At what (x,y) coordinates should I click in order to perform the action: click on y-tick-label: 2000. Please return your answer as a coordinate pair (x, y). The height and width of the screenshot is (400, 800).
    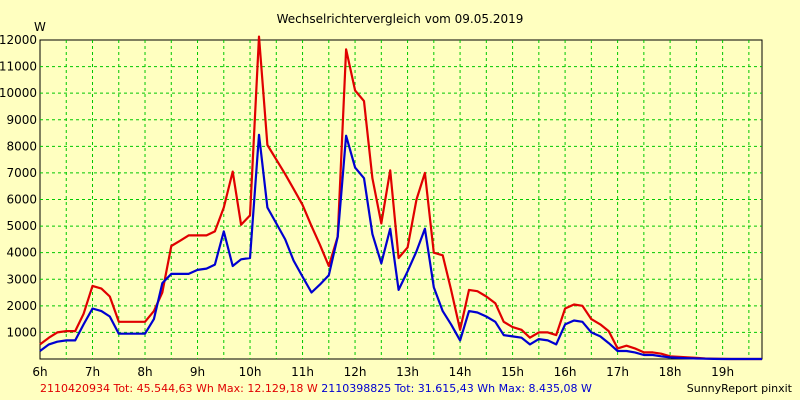
    Looking at the image, I should click on (21, 306).